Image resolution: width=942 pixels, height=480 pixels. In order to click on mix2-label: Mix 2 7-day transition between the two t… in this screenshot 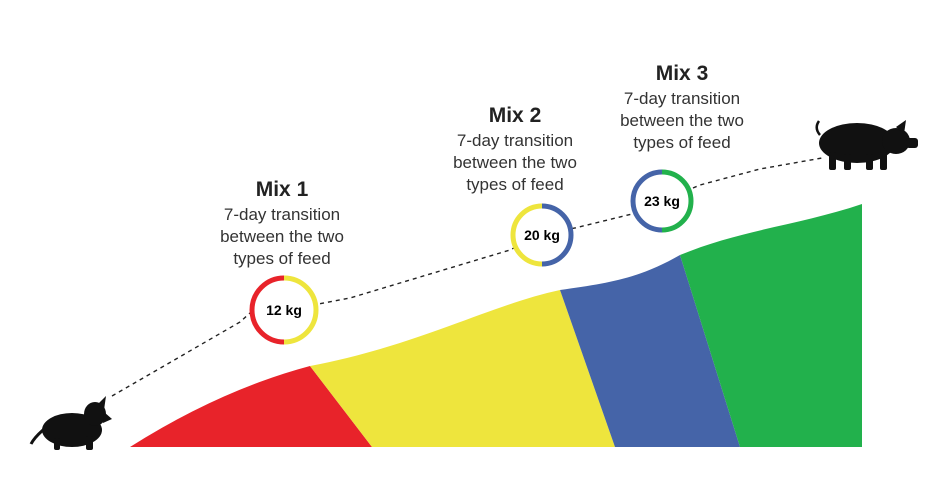, I will do `click(515, 150)`.